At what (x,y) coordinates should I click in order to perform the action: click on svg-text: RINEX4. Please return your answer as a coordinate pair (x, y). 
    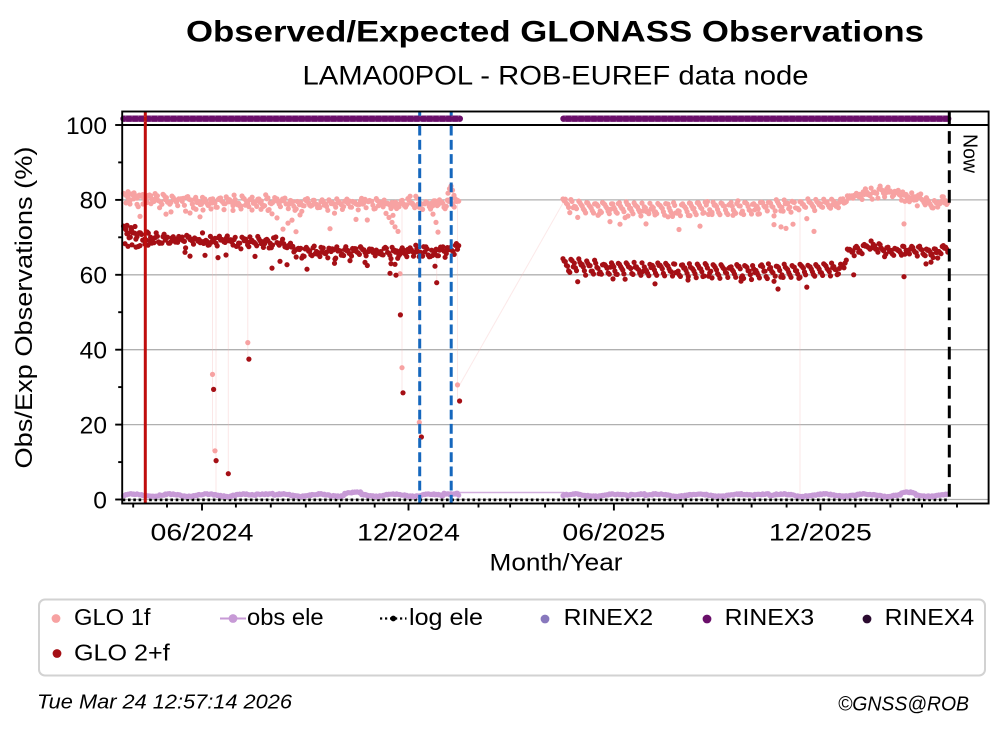
    Looking at the image, I should click on (929, 617).